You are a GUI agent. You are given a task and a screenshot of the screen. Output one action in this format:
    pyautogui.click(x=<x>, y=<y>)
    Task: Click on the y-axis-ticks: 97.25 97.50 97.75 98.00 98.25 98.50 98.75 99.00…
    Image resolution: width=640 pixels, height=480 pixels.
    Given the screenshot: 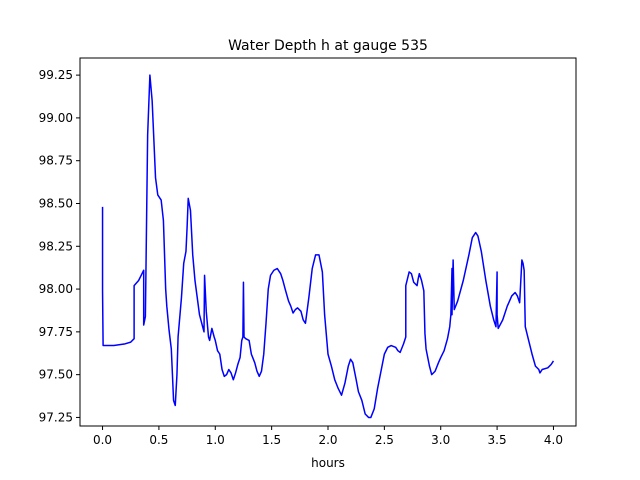 What is the action you would take?
    pyautogui.click(x=59, y=246)
    